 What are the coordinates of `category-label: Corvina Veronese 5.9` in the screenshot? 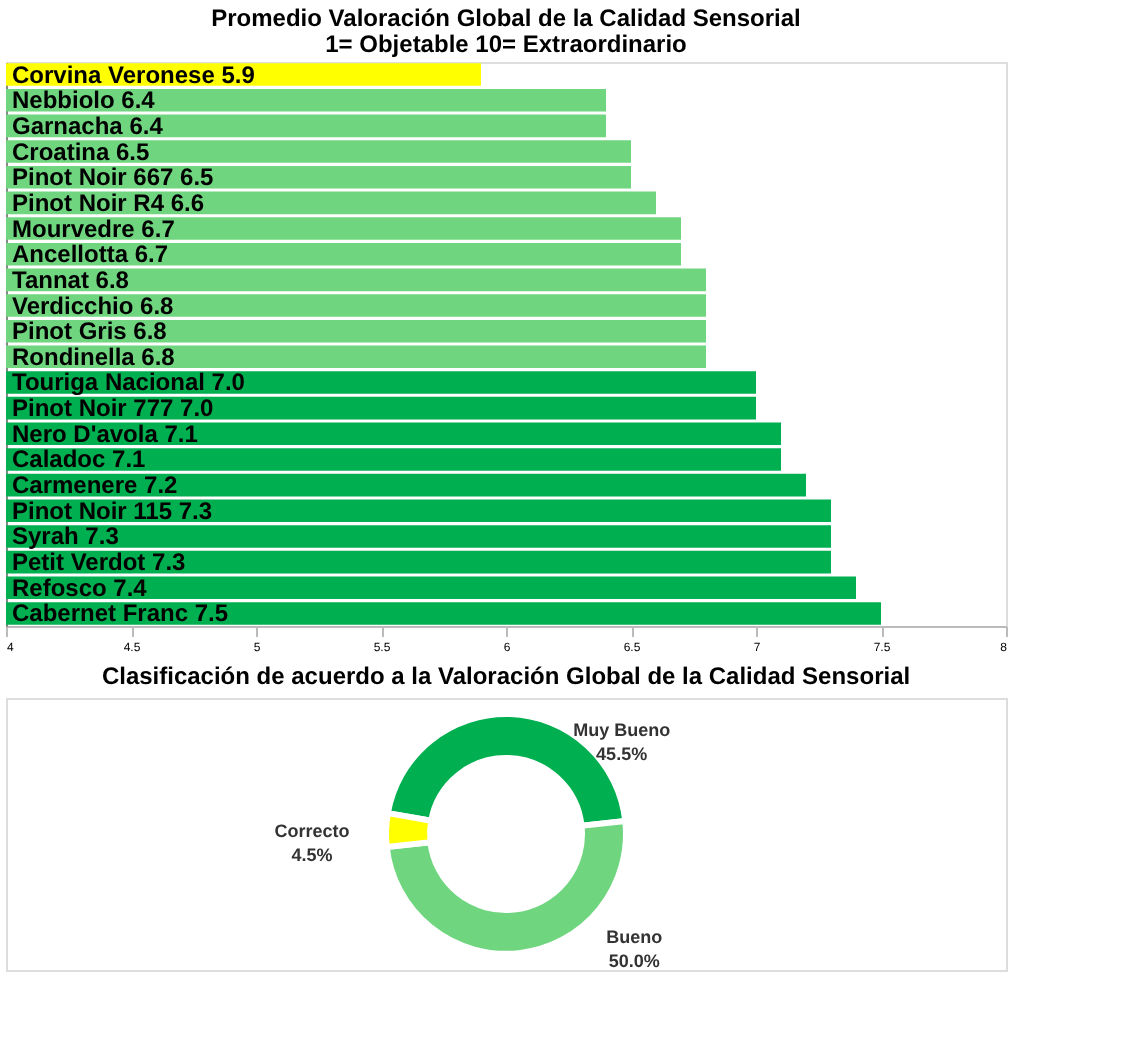 It's located at (133, 74).